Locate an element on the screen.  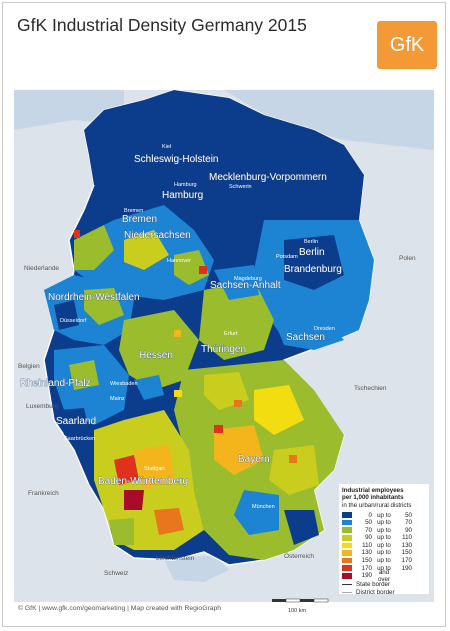
map-title: GfK Industrial Density Germany 2015 is located at coordinates (162, 25).